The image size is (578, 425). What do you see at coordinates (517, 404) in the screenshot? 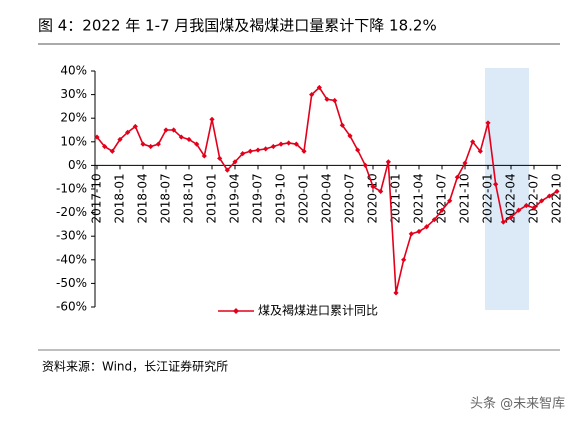
I see `watermark: 头条 @未来智库` at bounding box center [517, 404].